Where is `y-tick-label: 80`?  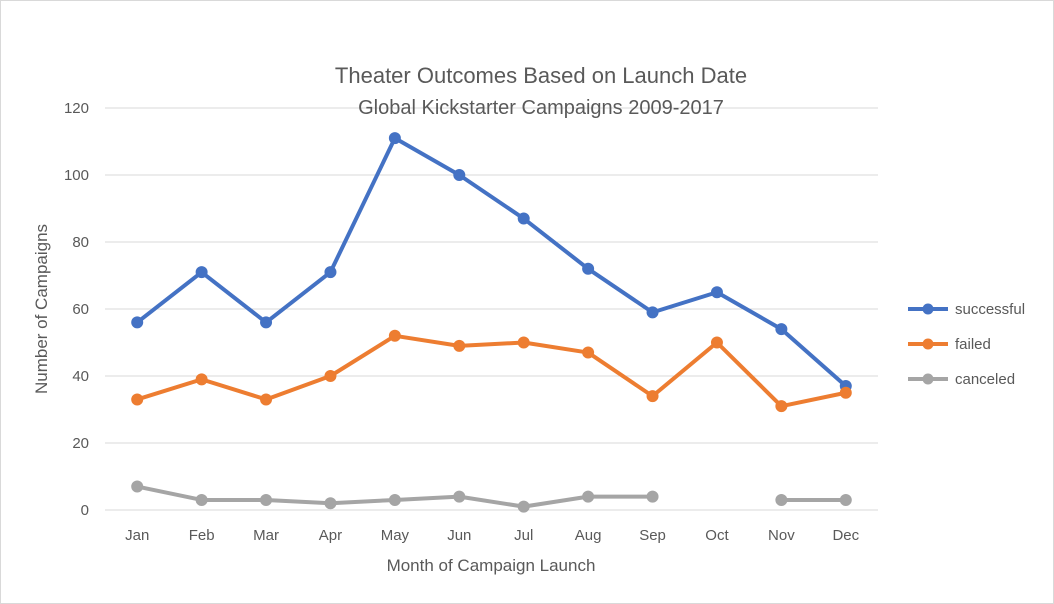
y-tick-label: 80 is located at coordinates (80, 242).